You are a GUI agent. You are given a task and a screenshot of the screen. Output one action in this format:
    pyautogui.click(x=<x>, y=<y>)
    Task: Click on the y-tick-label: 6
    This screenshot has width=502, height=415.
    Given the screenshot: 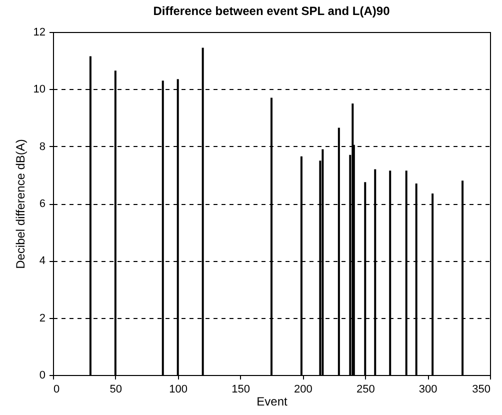 What is the action you would take?
    pyautogui.click(x=42, y=204)
    